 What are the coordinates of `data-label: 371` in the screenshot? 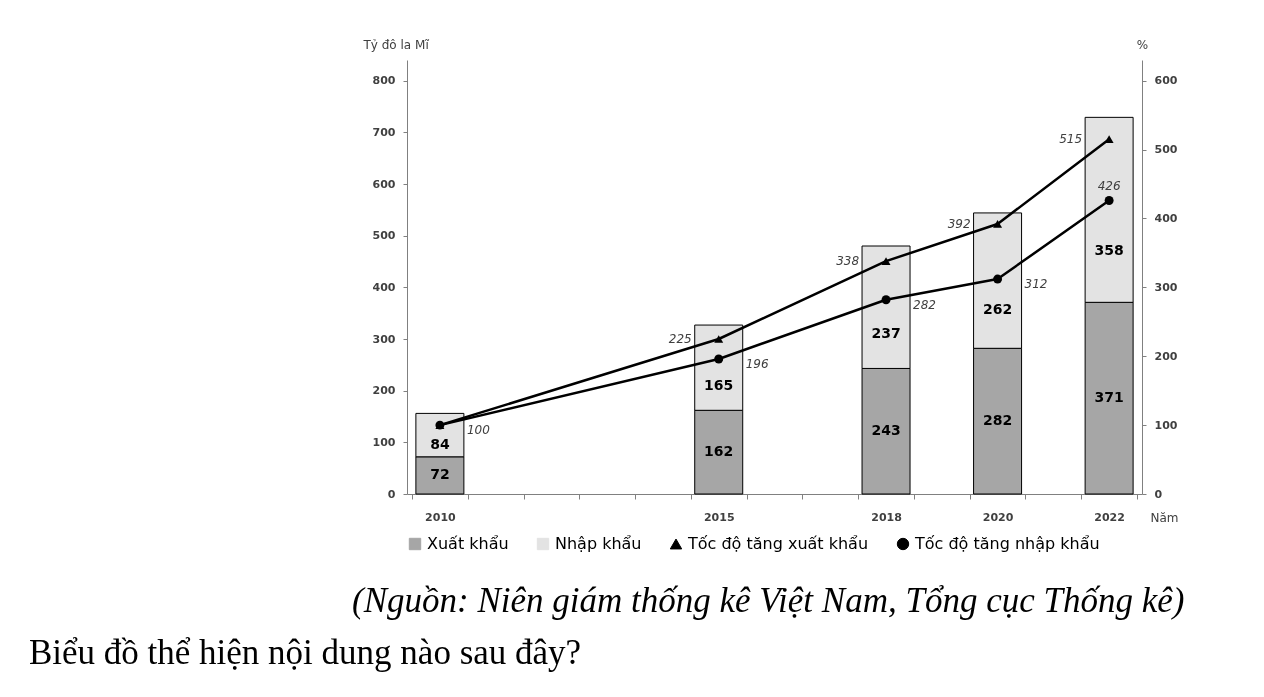 It's located at (1109, 397).